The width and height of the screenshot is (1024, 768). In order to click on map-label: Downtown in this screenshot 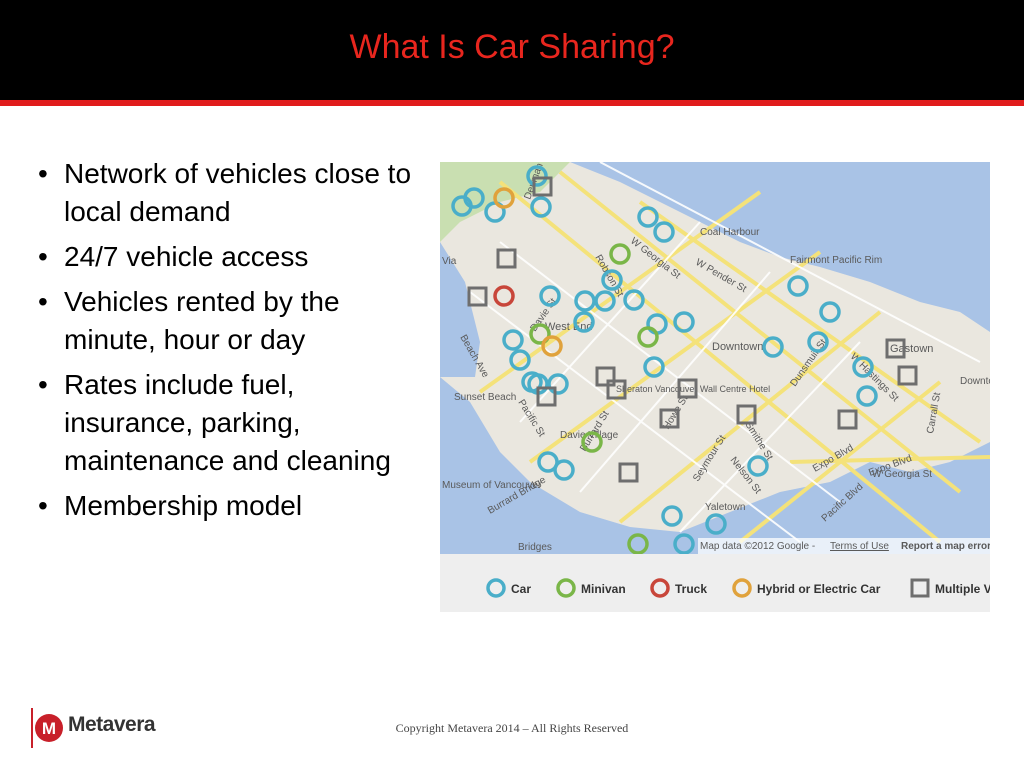, I will do `click(737, 347)`.